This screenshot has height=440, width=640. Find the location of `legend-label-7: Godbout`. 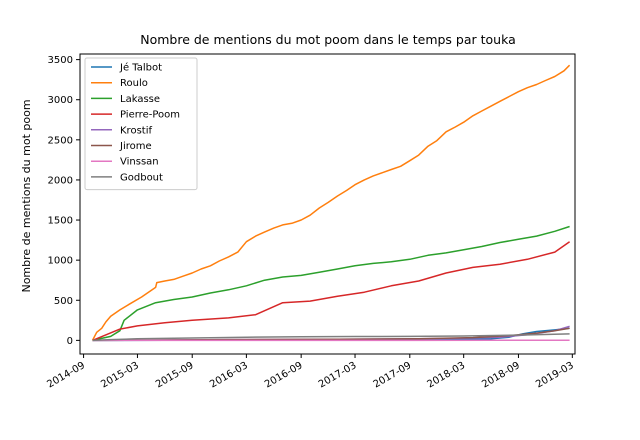

legend-label-7: Godbout is located at coordinates (141, 177).